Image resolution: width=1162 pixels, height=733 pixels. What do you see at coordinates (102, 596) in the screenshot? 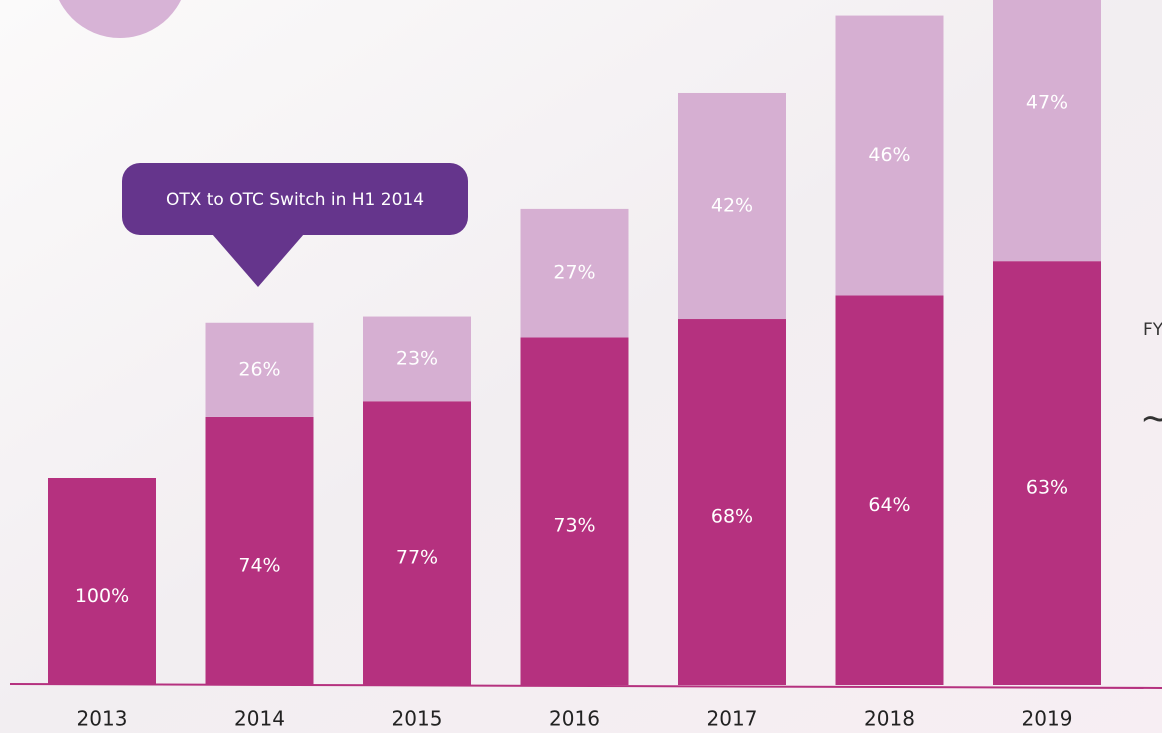
I see `value-label: 100%` at bounding box center [102, 596].